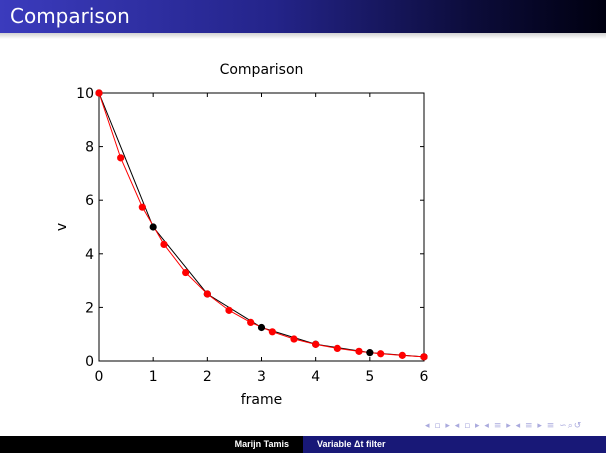 The width and height of the screenshot is (606, 453). I want to click on footer-author: Marijn Tamis, so click(151, 444).